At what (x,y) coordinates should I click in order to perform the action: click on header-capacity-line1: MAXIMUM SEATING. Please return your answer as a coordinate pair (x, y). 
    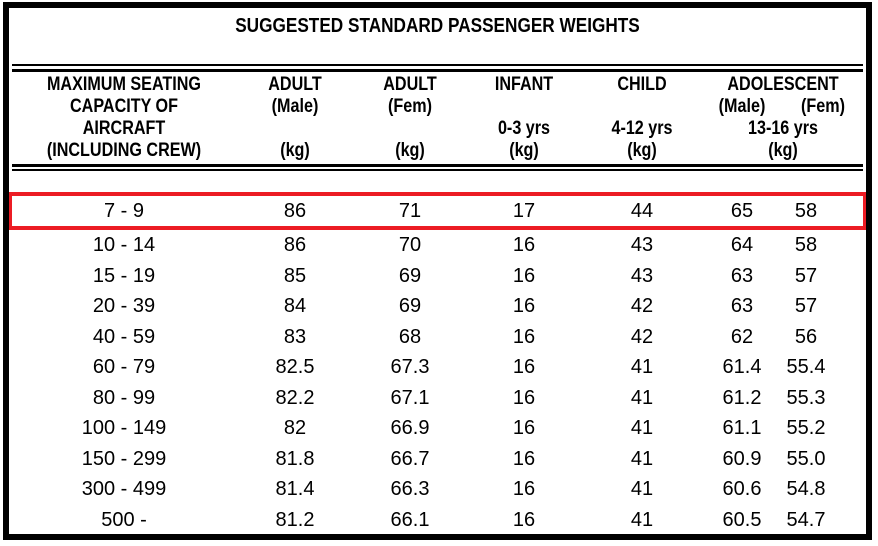
    Looking at the image, I should click on (124, 84).